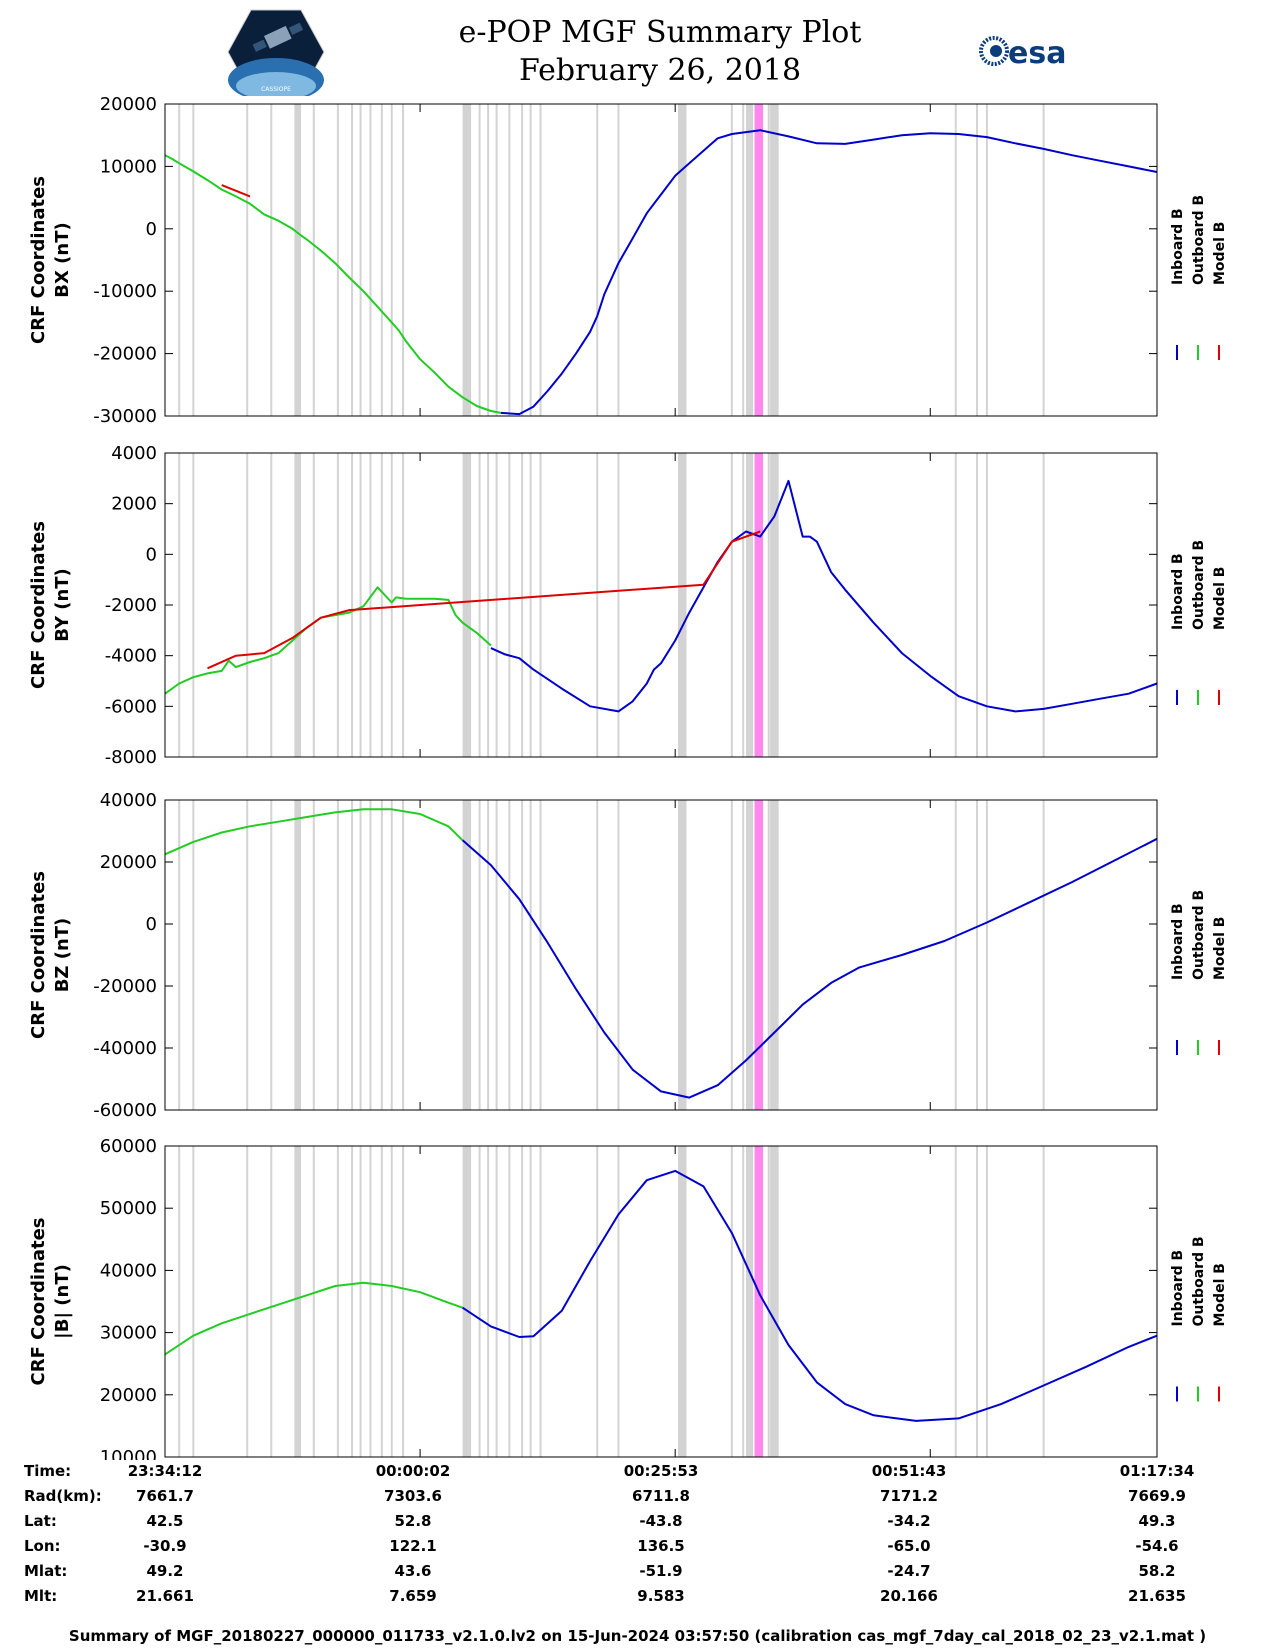 The image size is (1275, 1650). I want to click on cassiope-logo: CASSIOPE, so click(276, 55).